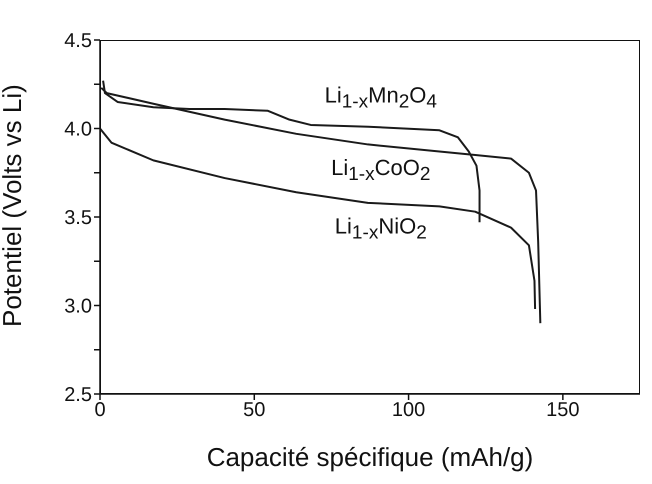  What do you see at coordinates (78, 218) in the screenshot?
I see `y-tick-label: 3.5` at bounding box center [78, 218].